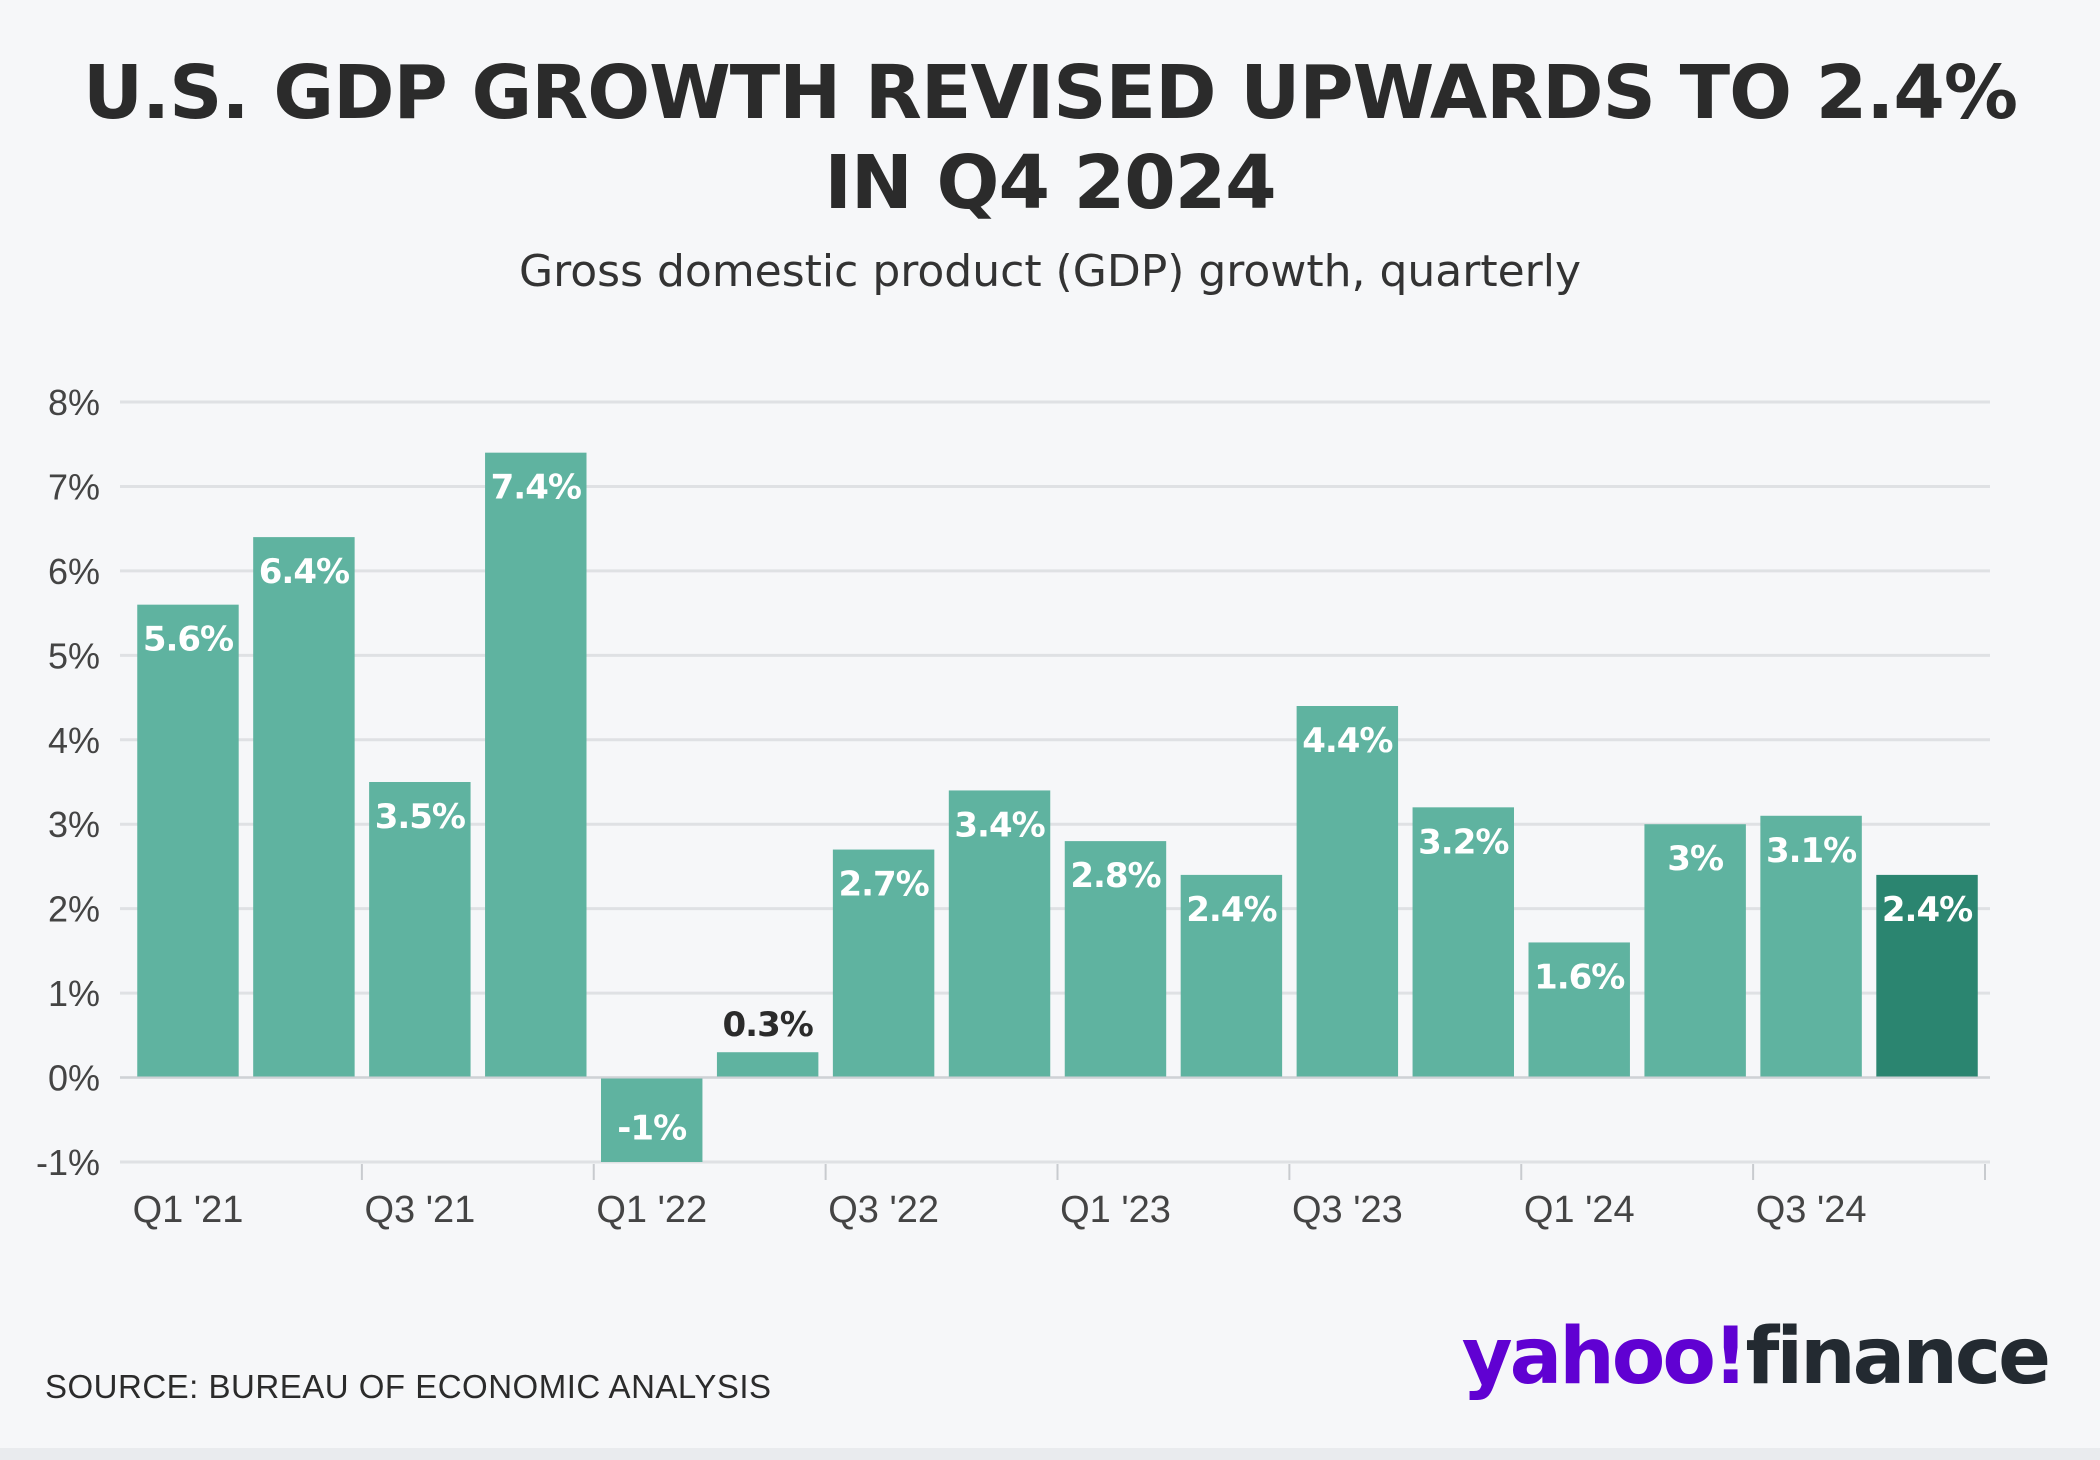 The width and height of the screenshot is (2100, 1460). What do you see at coordinates (74, 402) in the screenshot?
I see `y-tick-label: 8%` at bounding box center [74, 402].